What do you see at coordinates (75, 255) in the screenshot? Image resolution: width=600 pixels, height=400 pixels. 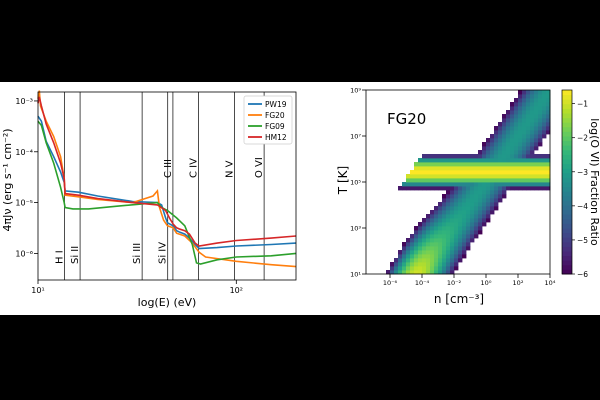 I see `ion-edge-label: Si II` at bounding box center [75, 255].